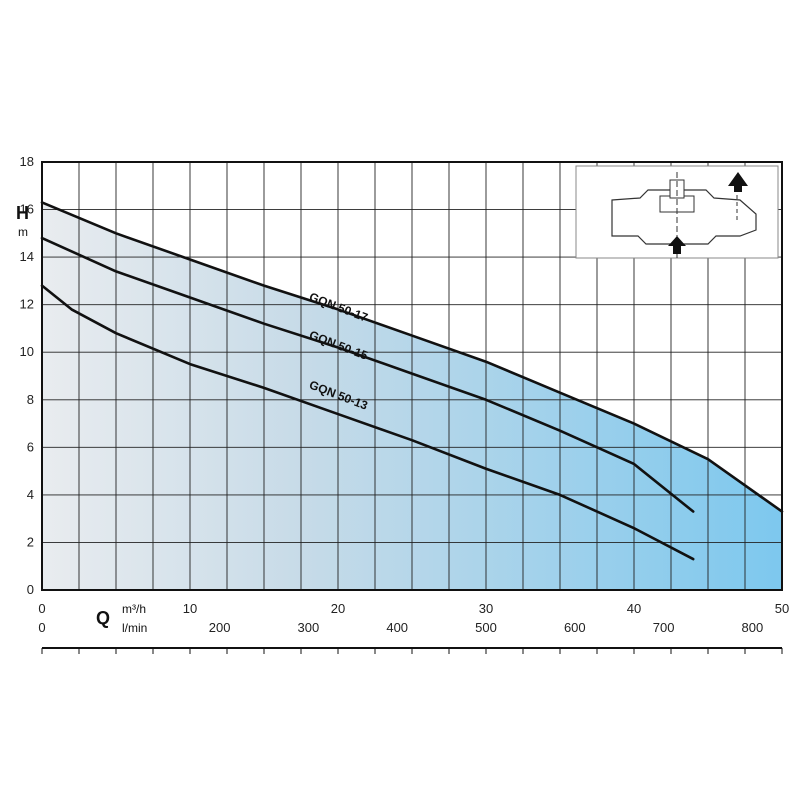  What do you see at coordinates (220, 627) in the screenshot?
I see `x2-tick-label: 200` at bounding box center [220, 627].